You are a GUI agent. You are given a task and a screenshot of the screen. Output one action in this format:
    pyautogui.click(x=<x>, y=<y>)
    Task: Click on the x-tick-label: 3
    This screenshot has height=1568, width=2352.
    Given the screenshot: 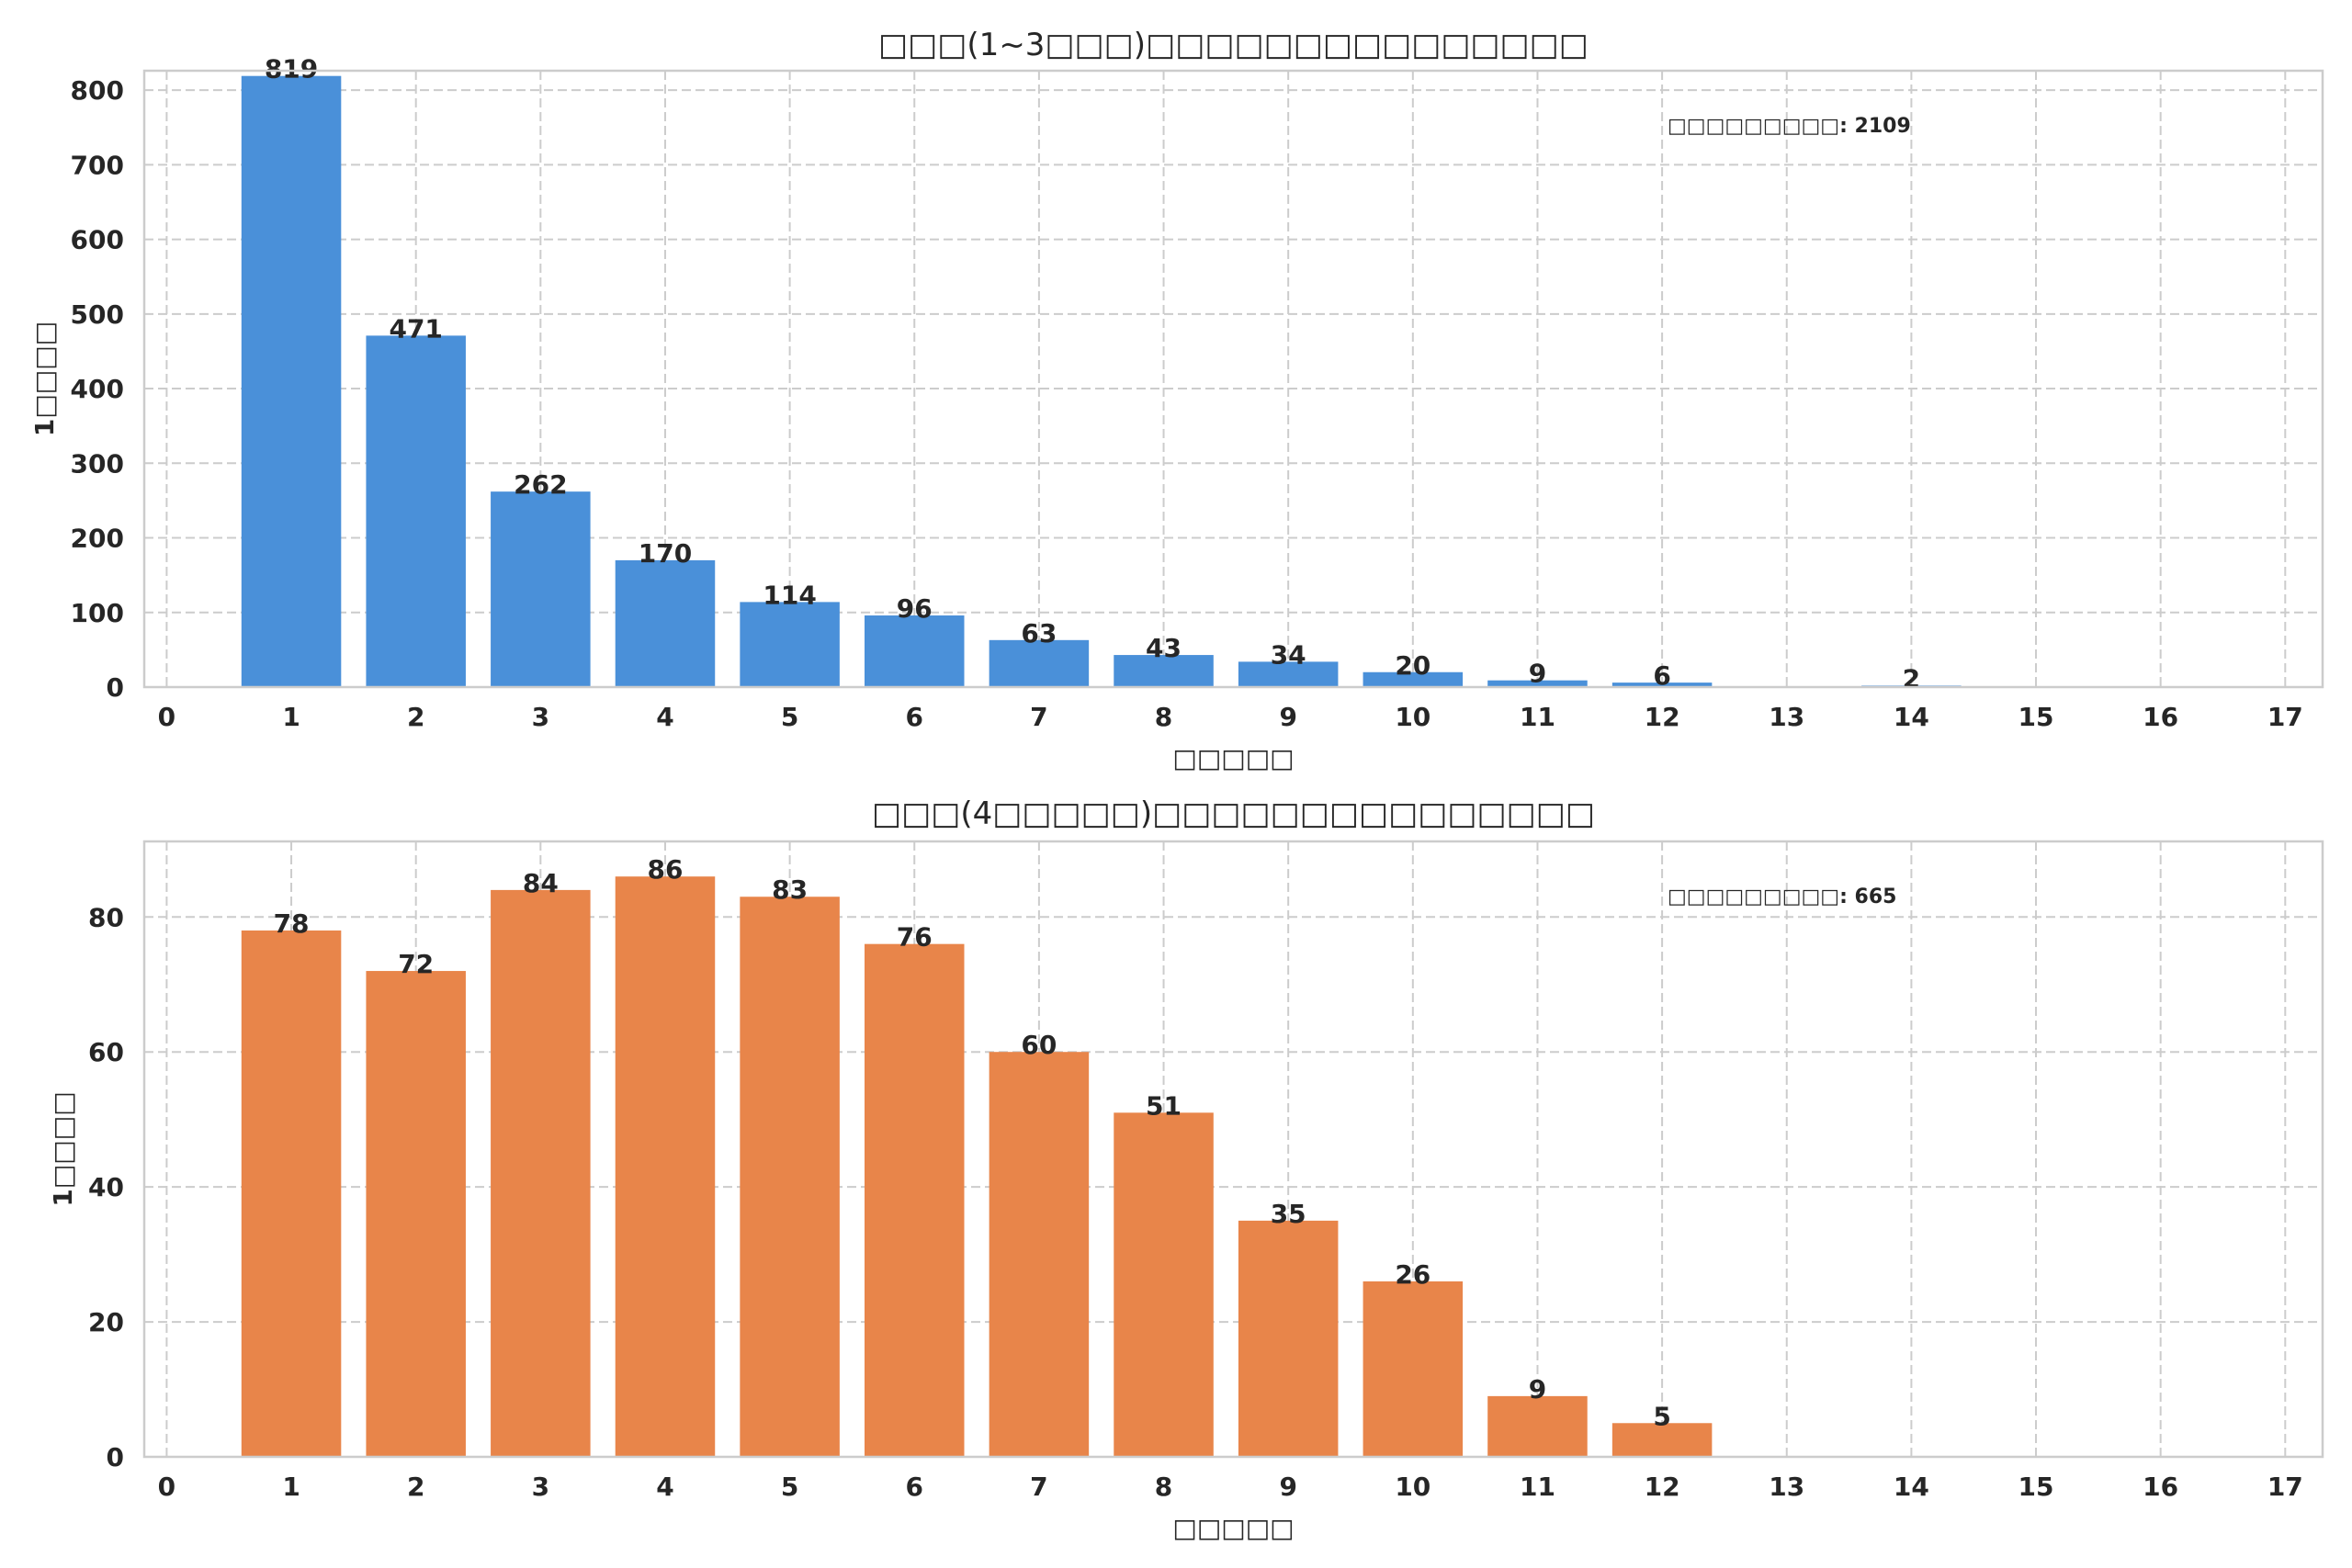 What is the action you would take?
    pyautogui.click(x=540, y=1487)
    